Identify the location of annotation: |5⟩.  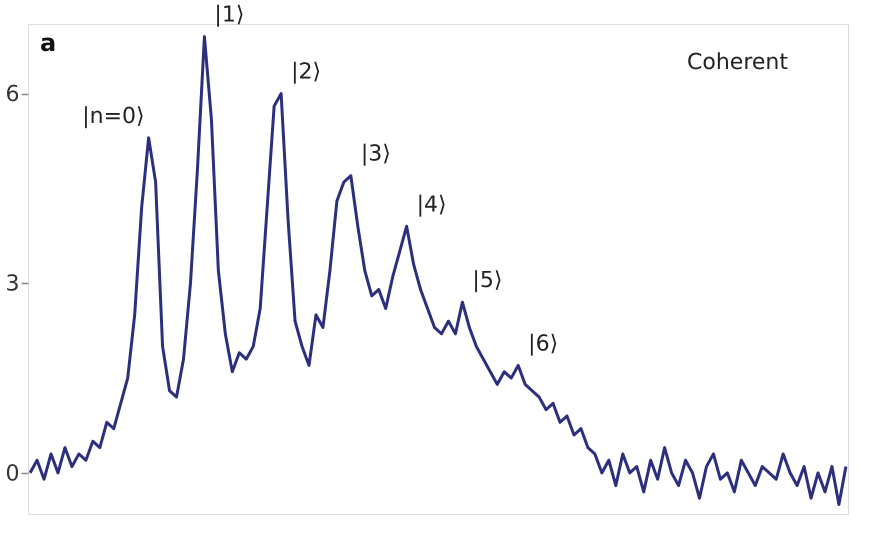
(487, 281).